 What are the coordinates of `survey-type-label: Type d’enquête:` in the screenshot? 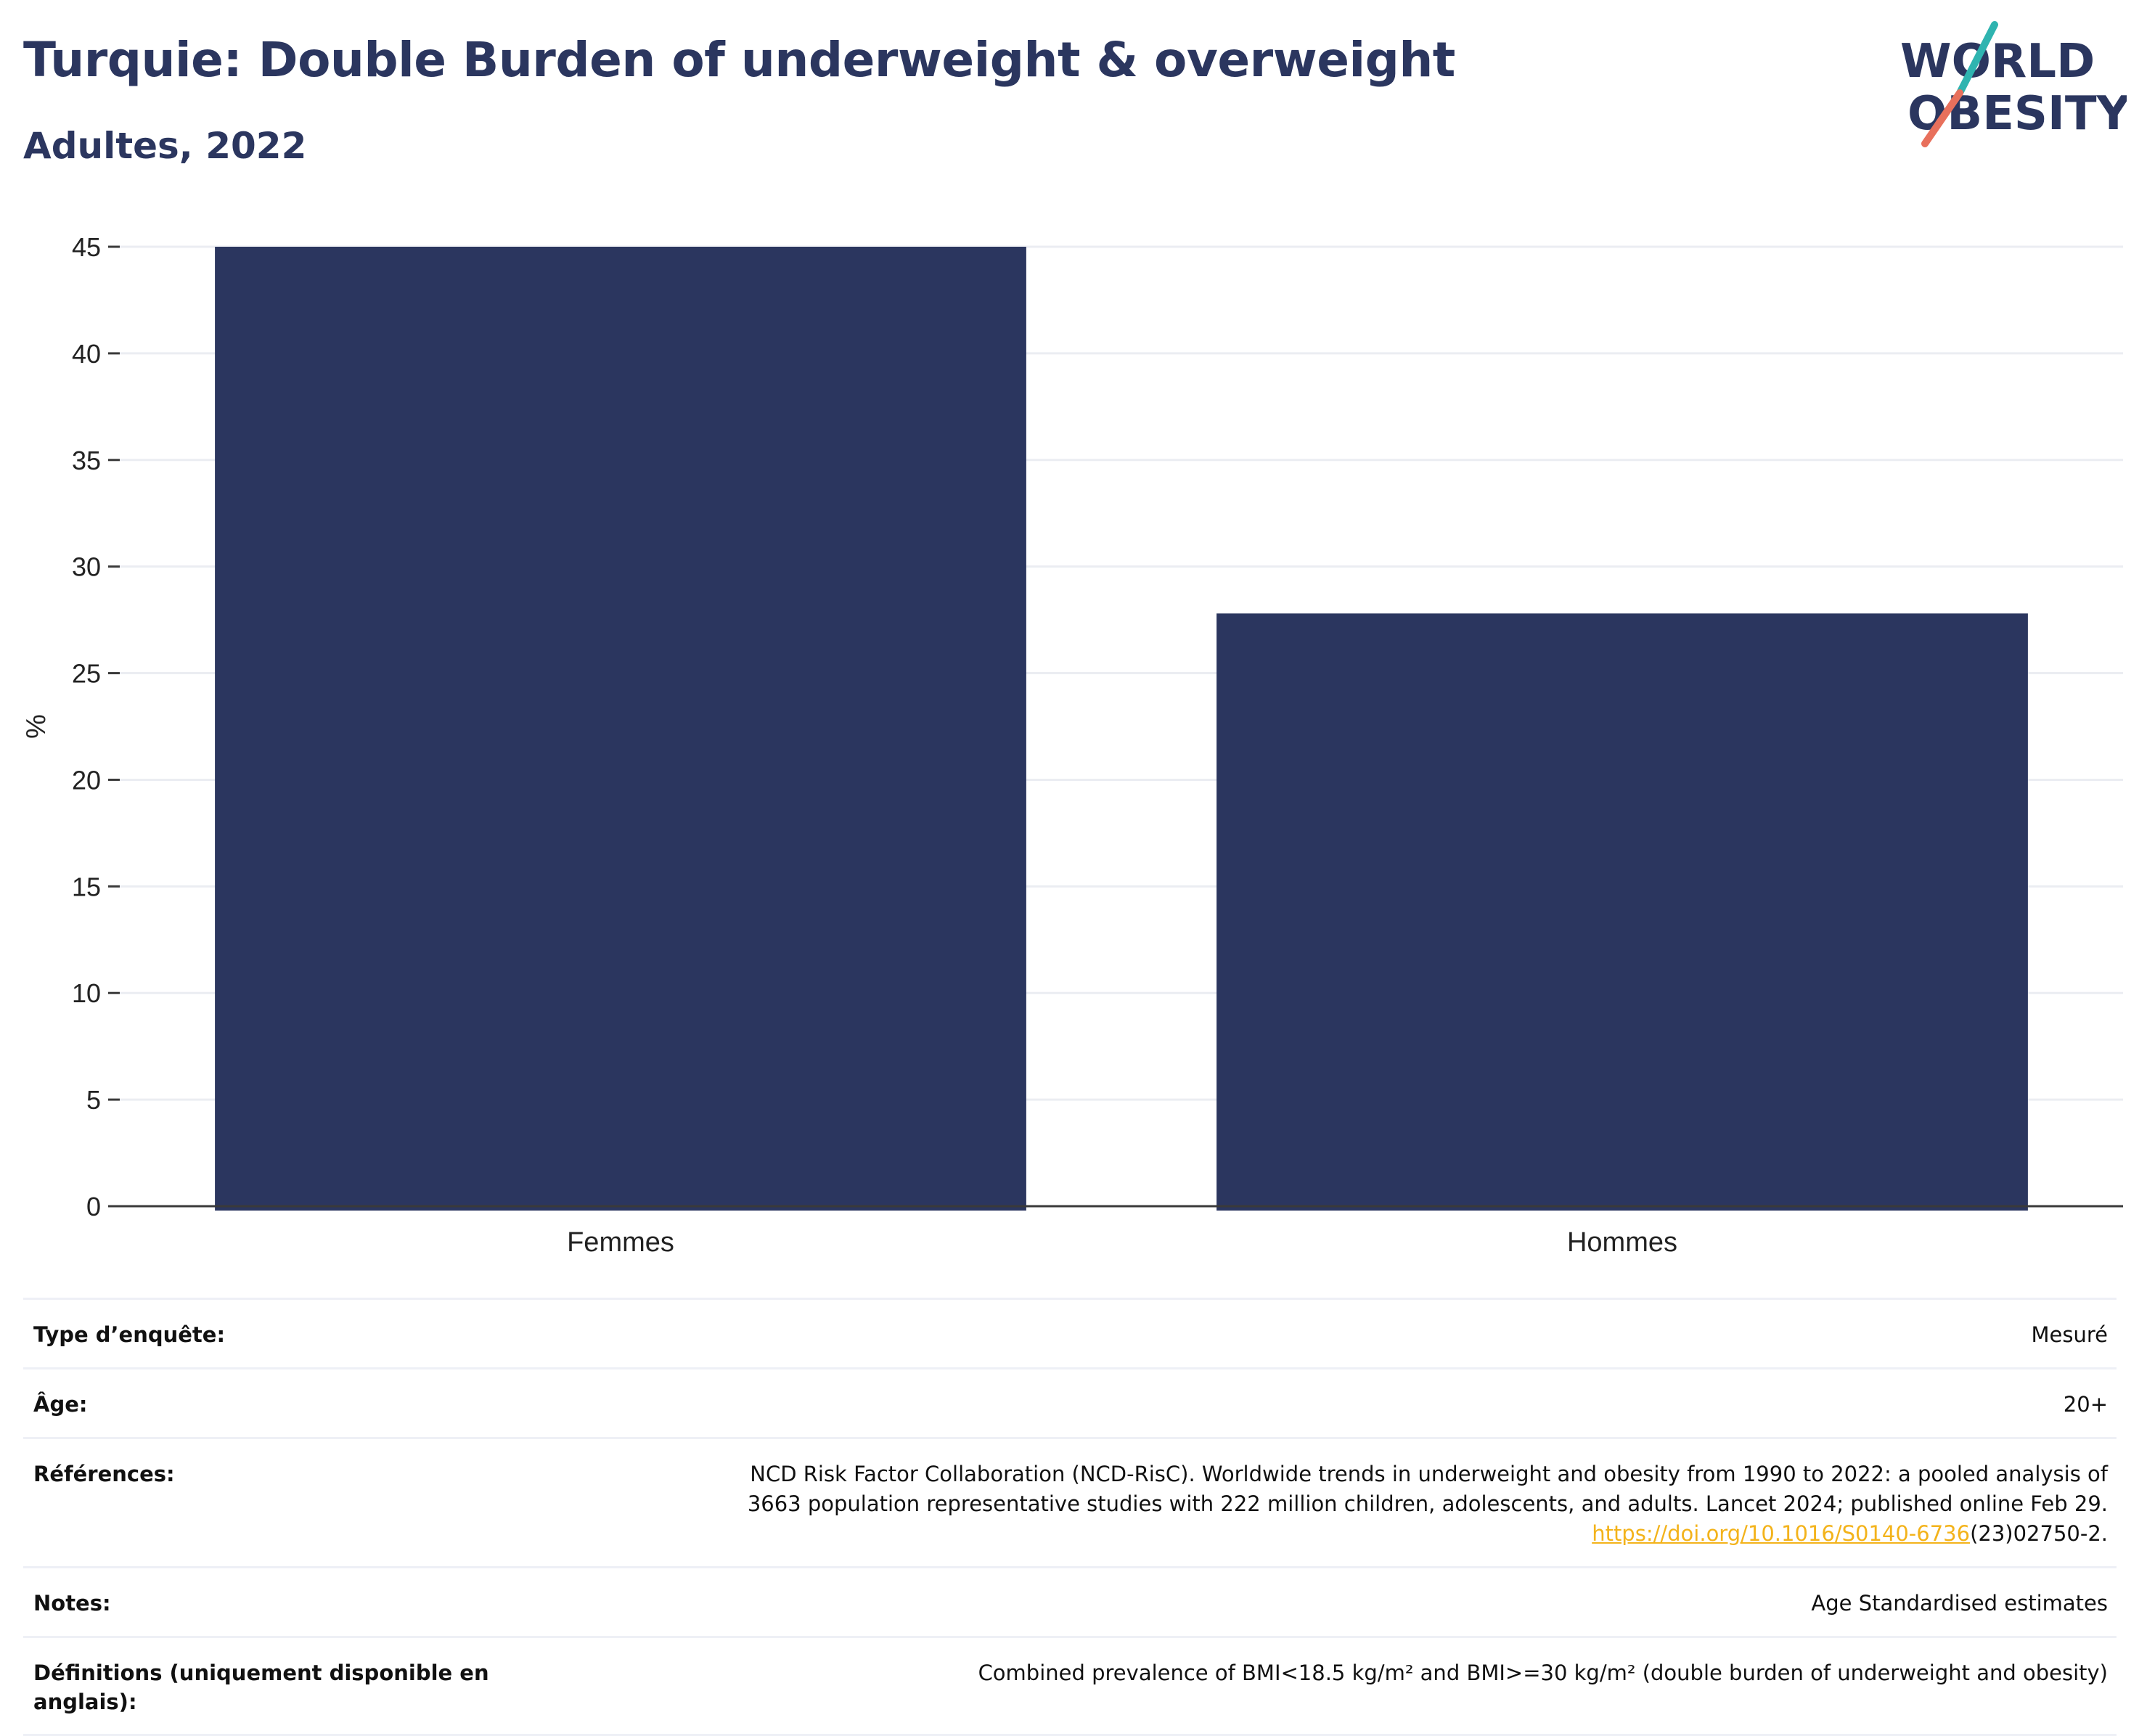 It's located at (129, 1334).